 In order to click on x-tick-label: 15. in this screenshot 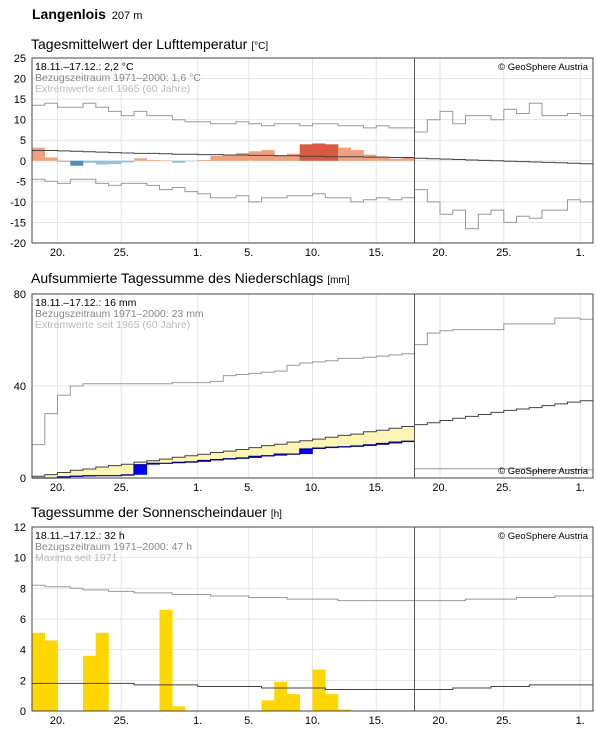, I will do `click(376, 253)`.